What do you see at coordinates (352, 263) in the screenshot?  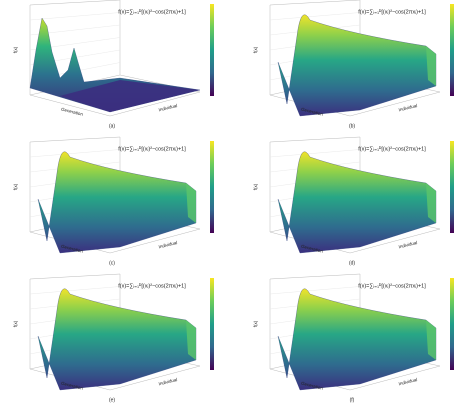 I see `panel-label: (d)` at bounding box center [352, 263].